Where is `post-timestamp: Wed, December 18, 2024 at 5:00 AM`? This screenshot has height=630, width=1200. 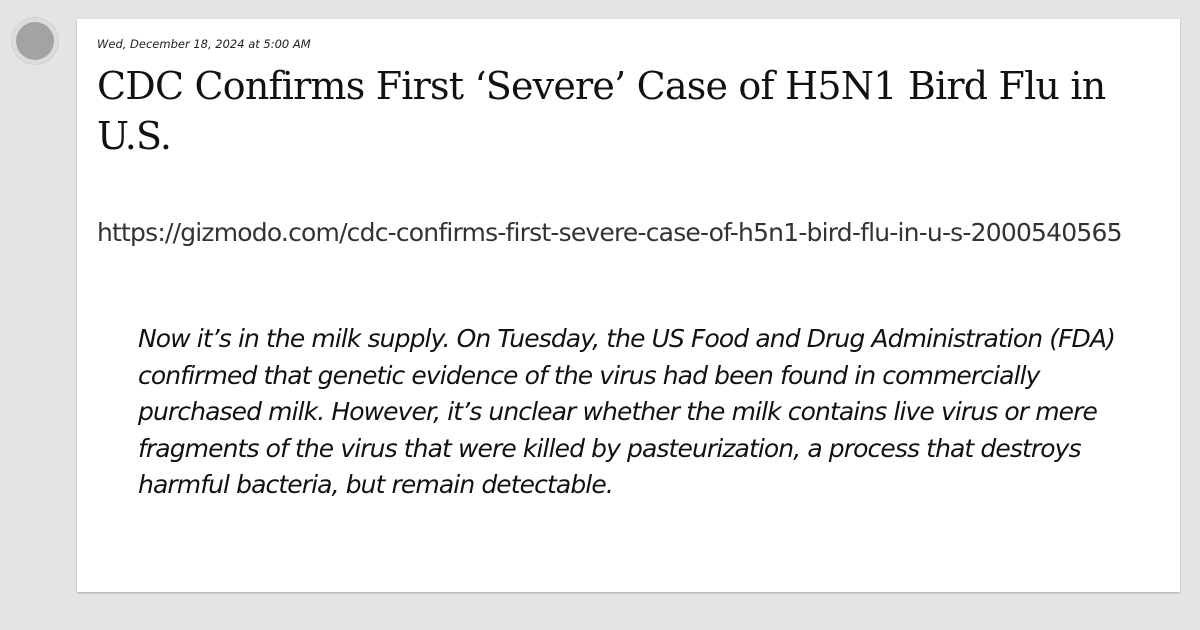 post-timestamp: Wed, December 18, 2024 at 5:00 AM is located at coordinates (204, 44).